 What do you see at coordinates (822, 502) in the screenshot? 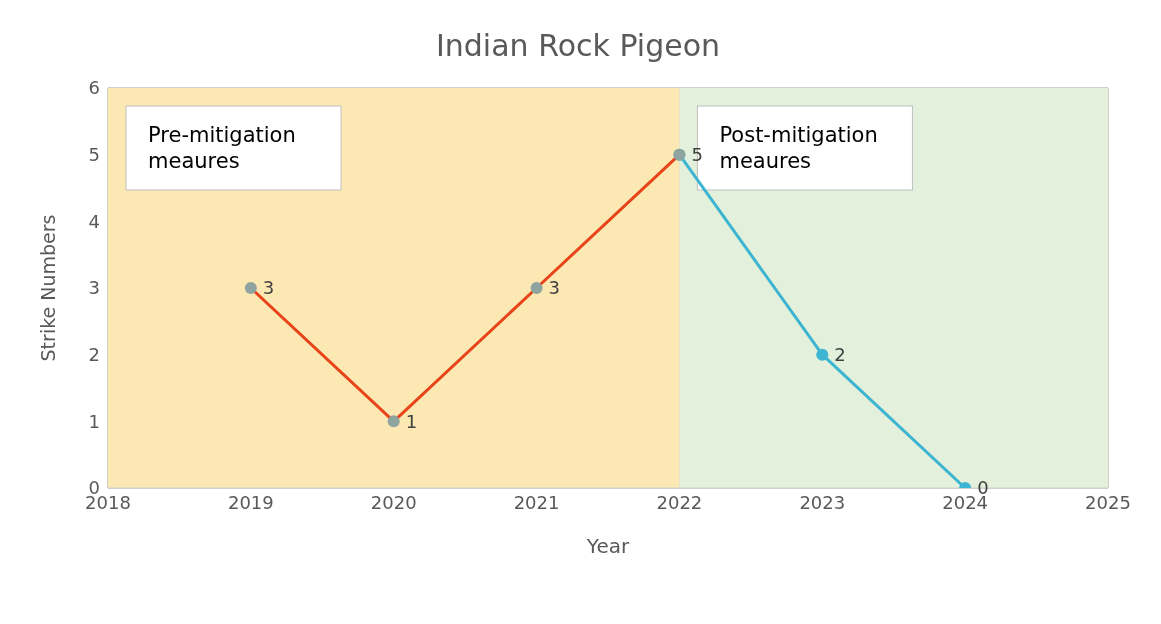
I see `x-tick-label: 2023` at bounding box center [822, 502].